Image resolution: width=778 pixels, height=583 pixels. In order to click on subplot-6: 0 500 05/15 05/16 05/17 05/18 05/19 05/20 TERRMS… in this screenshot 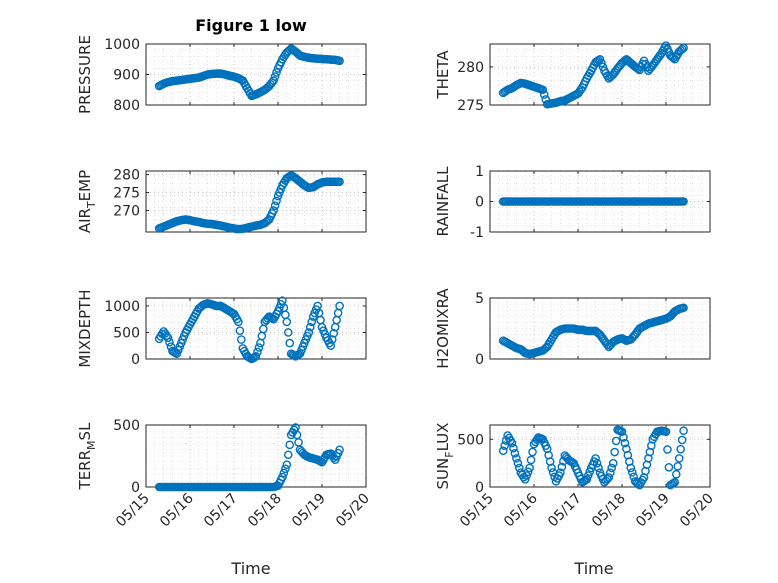, I will do `click(224, 474)`.